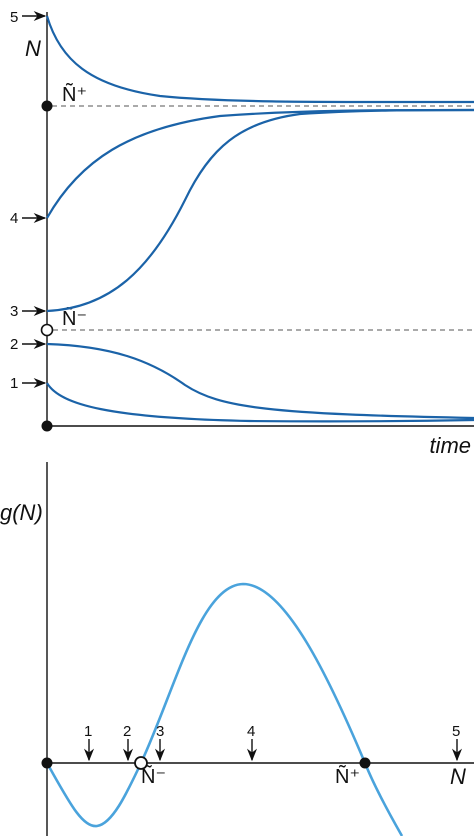 This screenshot has height=836, width=474. What do you see at coordinates (14, 311) in the screenshot?
I see `start-label-3: 3` at bounding box center [14, 311].